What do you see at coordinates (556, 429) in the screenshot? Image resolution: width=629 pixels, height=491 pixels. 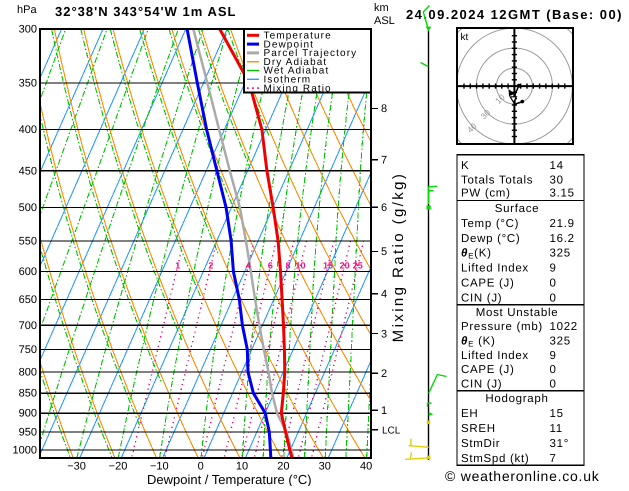 I see `svg-text: 11` at bounding box center [556, 429].